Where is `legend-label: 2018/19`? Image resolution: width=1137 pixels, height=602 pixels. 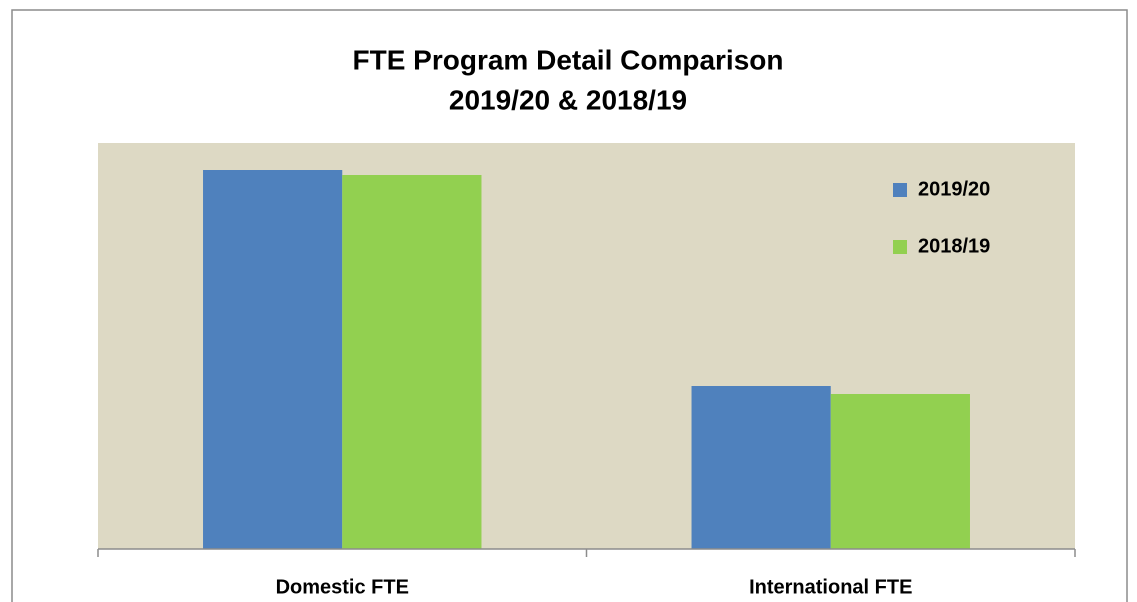
legend-label: 2018/19 is located at coordinates (954, 246).